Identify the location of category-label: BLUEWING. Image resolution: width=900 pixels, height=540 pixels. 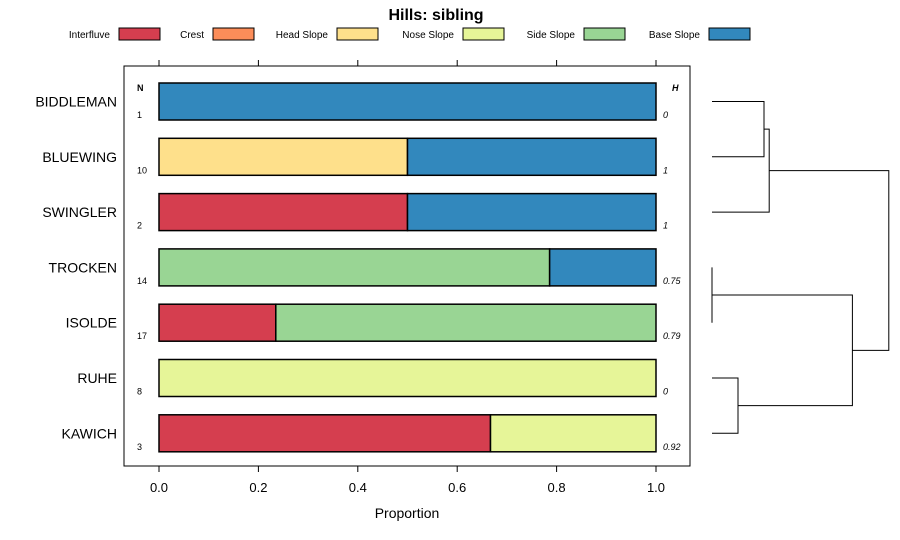
(79, 157).